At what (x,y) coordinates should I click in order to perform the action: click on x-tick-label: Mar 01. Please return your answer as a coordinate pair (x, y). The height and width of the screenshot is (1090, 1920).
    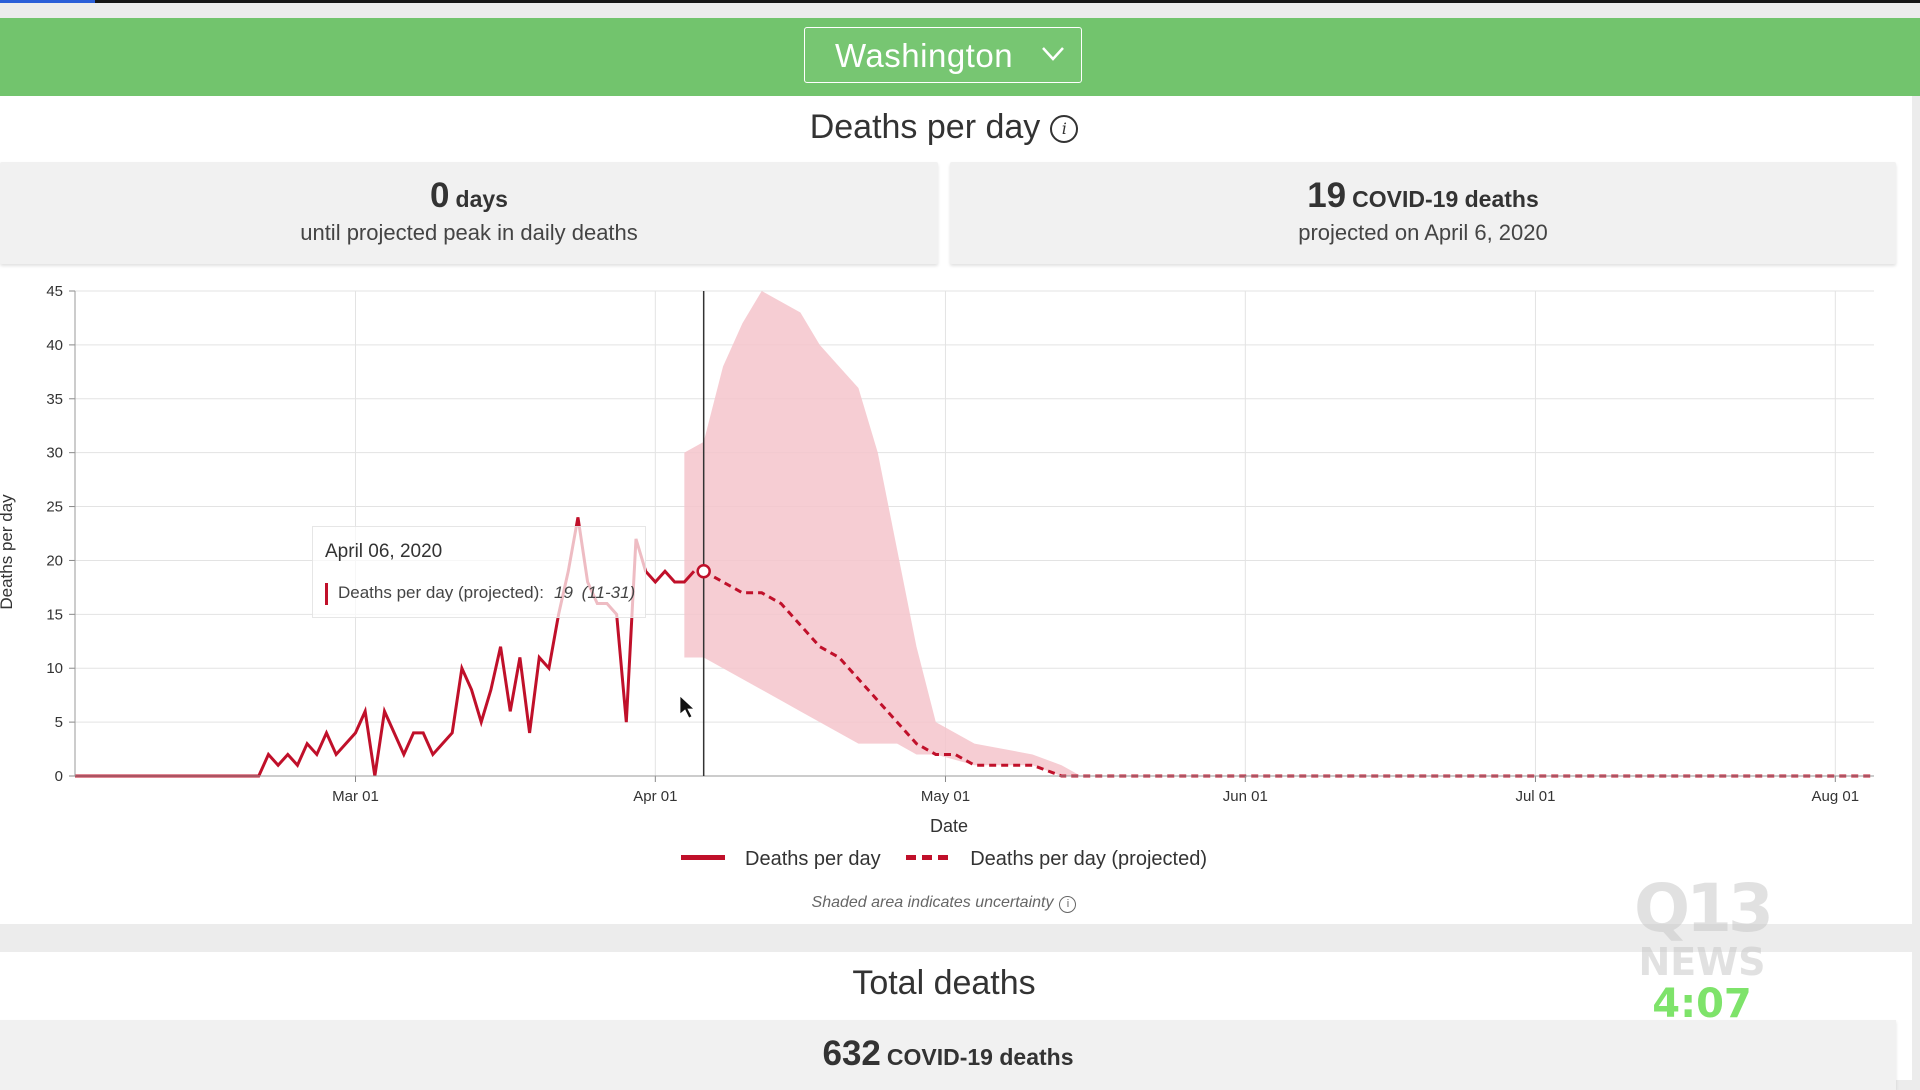
    Looking at the image, I should click on (355, 796).